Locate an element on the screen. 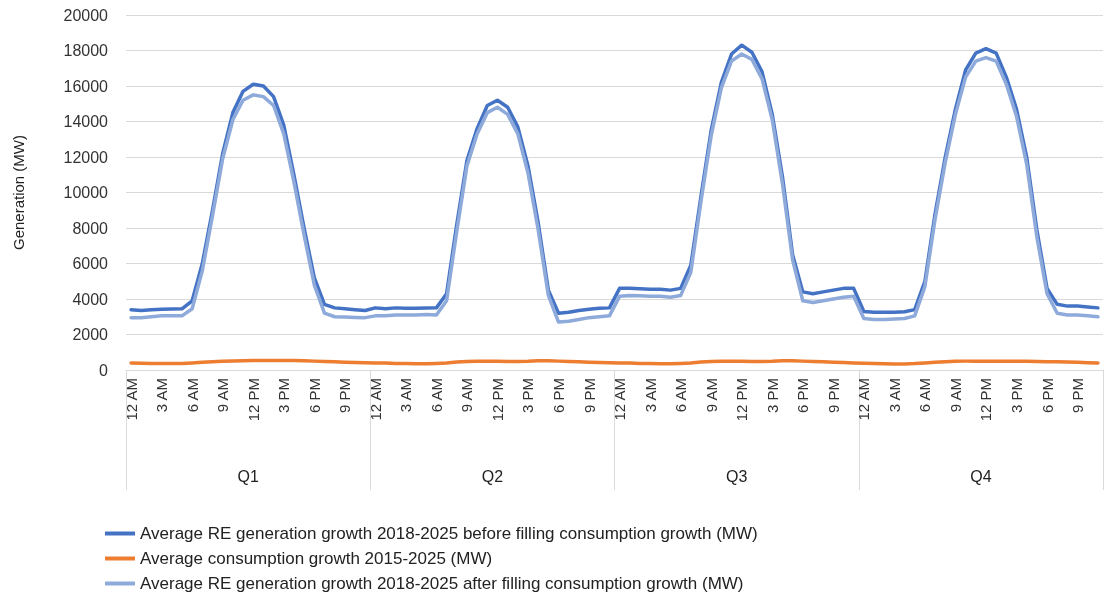  y-tick-label: 14000 is located at coordinates (86, 121).